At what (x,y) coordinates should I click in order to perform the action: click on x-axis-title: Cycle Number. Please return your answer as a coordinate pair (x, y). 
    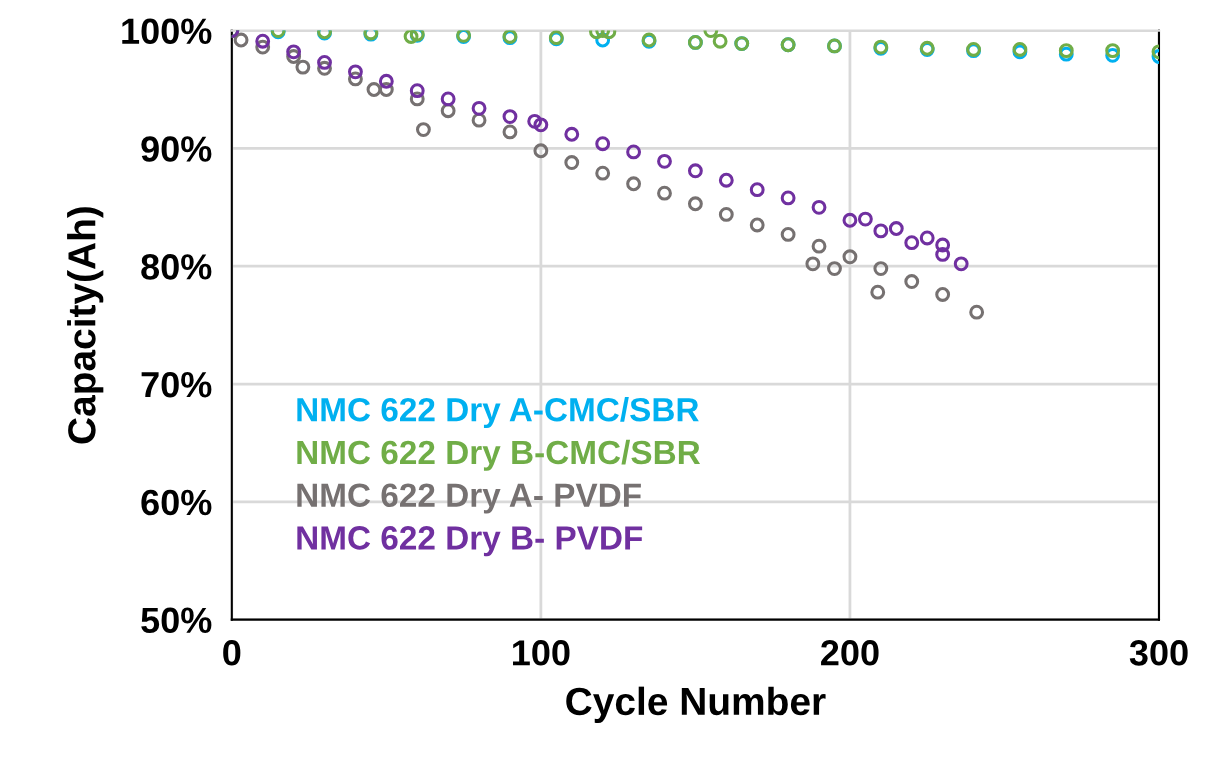
    Looking at the image, I should click on (696, 704).